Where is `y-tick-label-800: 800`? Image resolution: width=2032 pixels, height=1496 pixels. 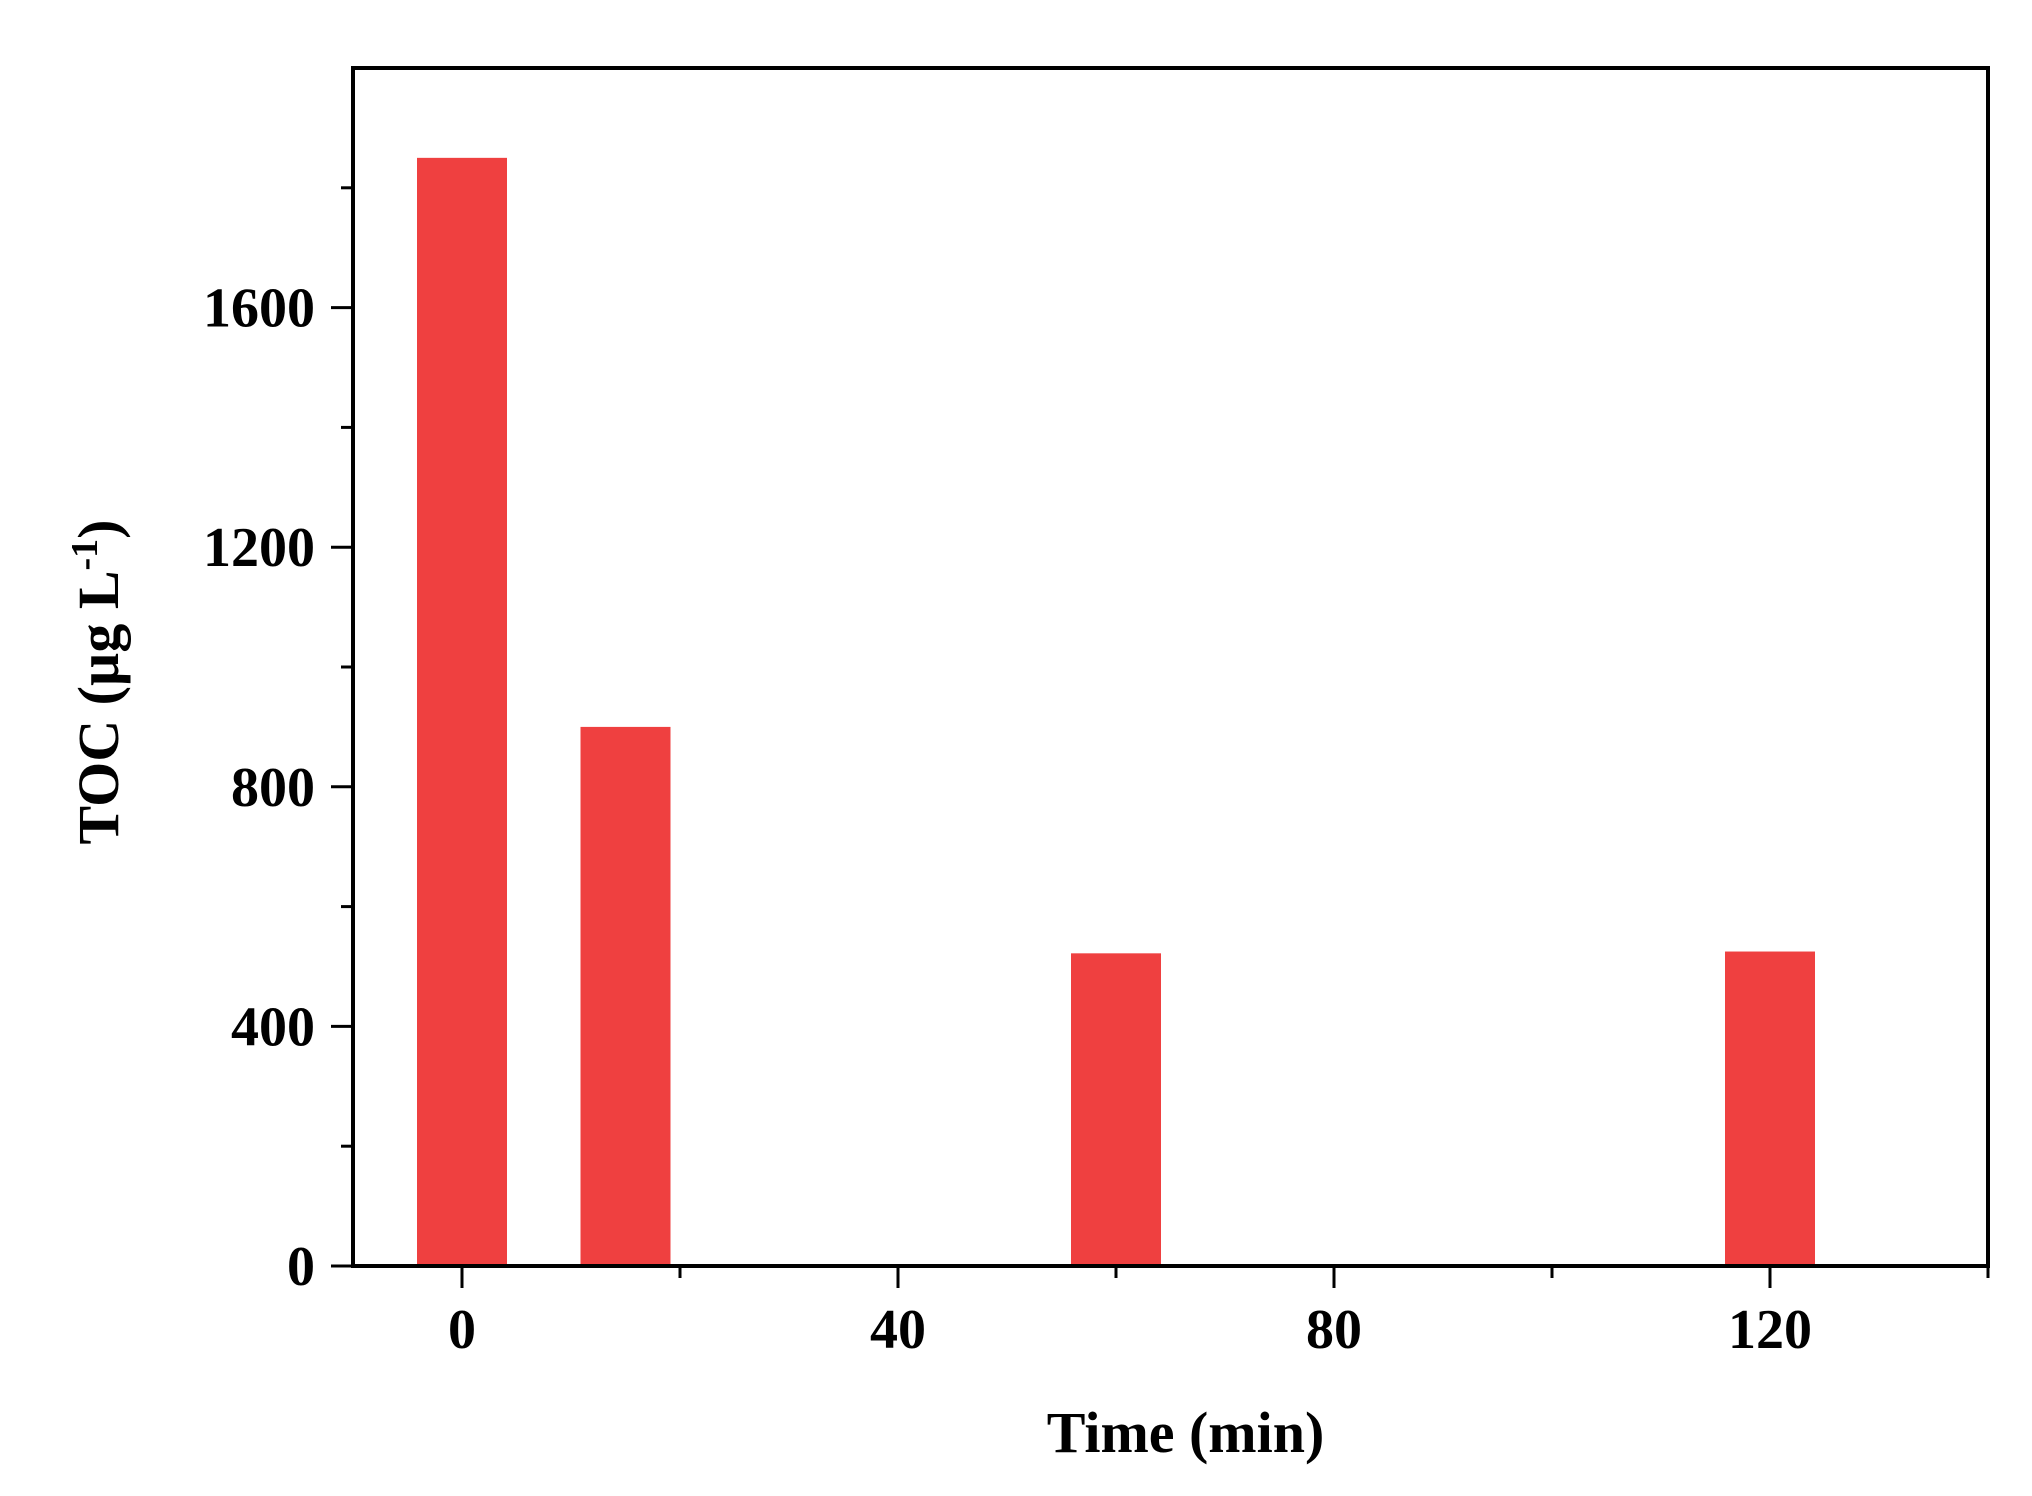
y-tick-label-800: 800 is located at coordinates (273, 788).